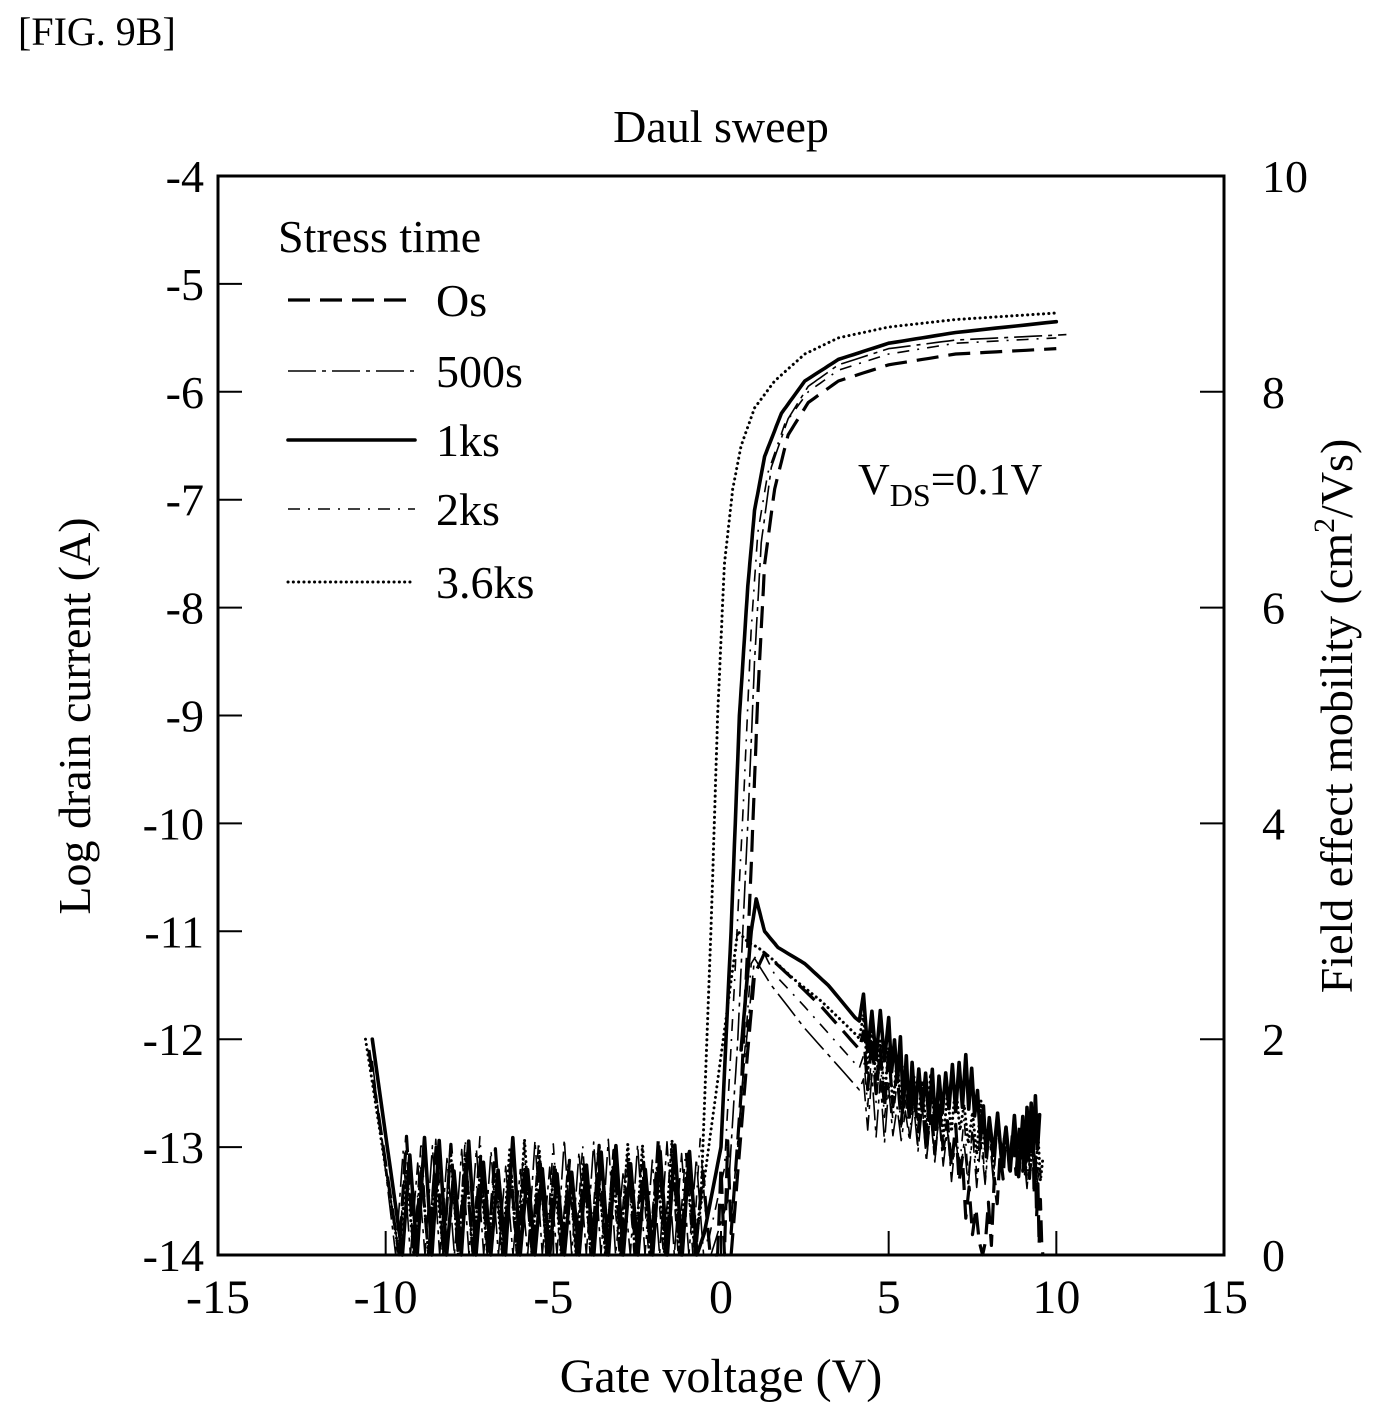 Image resolution: width=1382 pixels, height=1421 pixels. Describe the element at coordinates (1254, 716) in the screenshot. I see `y2-axis-ticks: 10 8 6 4 2 0` at that location.